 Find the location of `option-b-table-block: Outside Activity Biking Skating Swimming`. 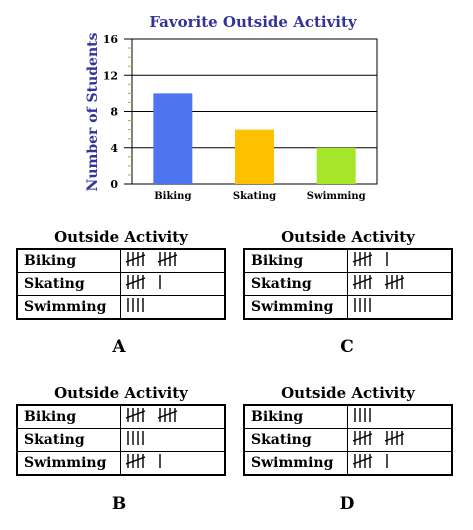

option-b-table-block: Outside Activity Biking Skating Swimming is located at coordinates (121, 429).